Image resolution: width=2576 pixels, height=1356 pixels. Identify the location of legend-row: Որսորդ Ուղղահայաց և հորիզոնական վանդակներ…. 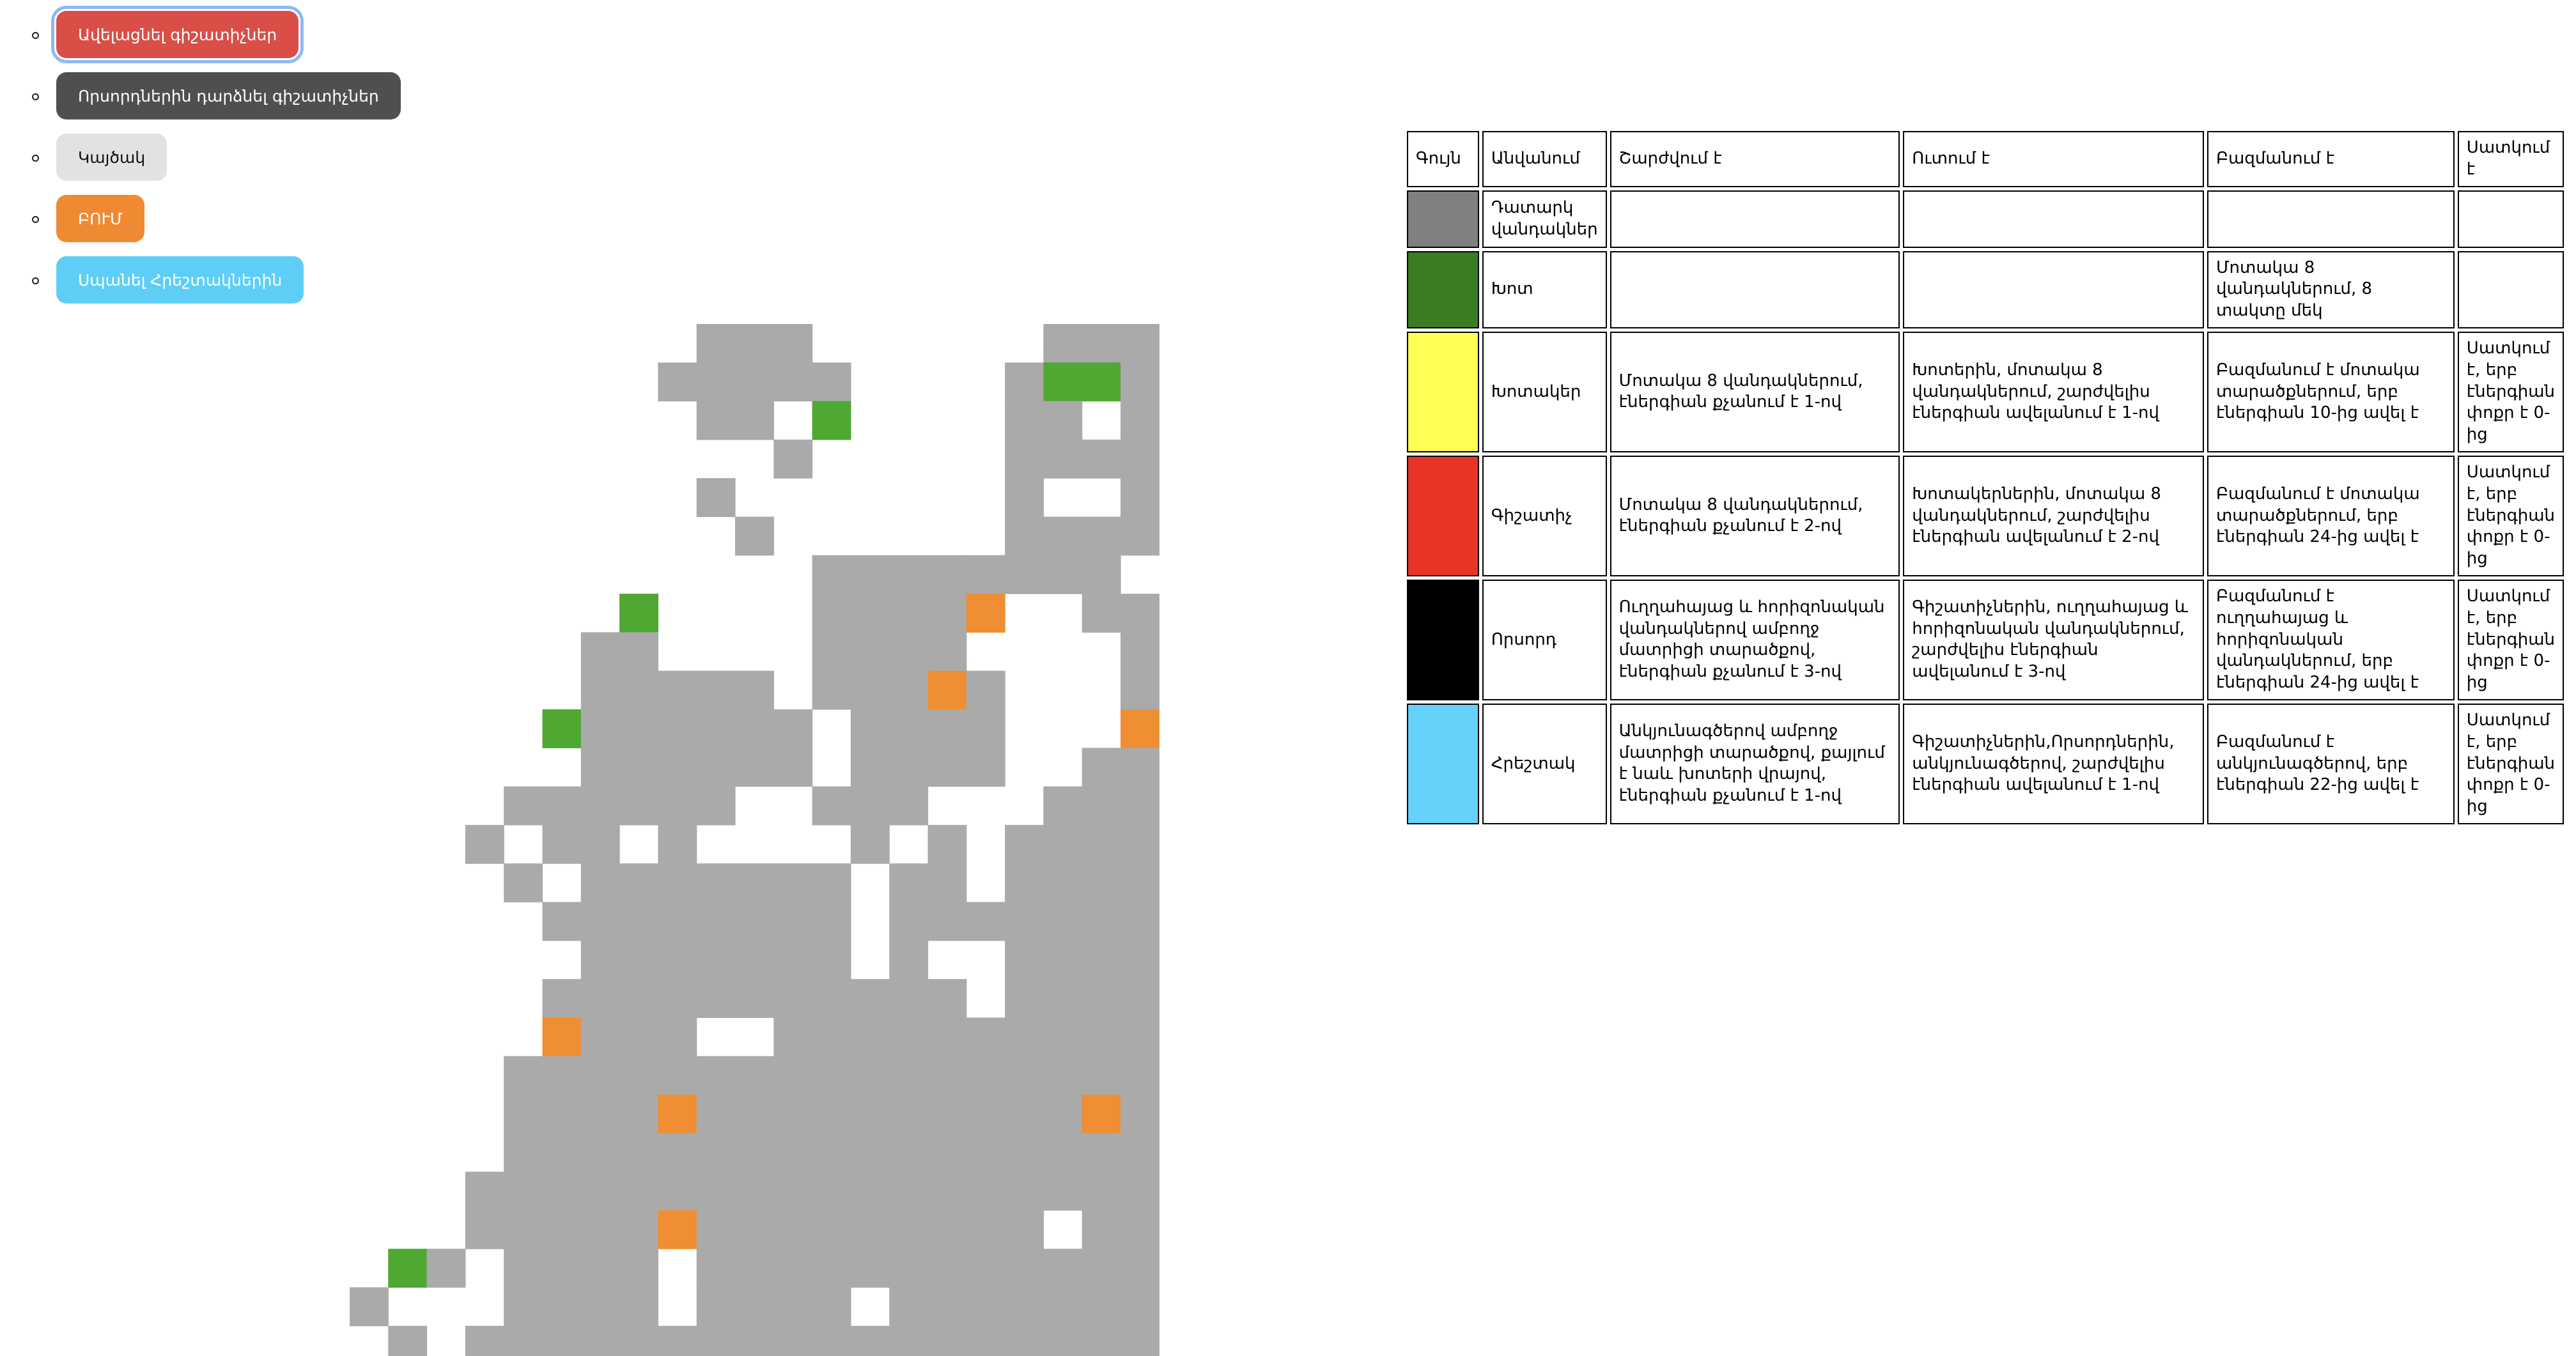
(1985, 639).